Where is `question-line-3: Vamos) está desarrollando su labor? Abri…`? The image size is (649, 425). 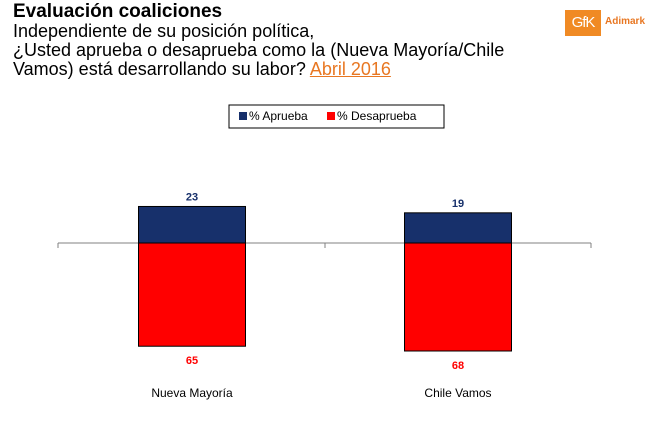
question-line-3: Vamos) está desarrollando su labor? Abri… is located at coordinates (283, 69).